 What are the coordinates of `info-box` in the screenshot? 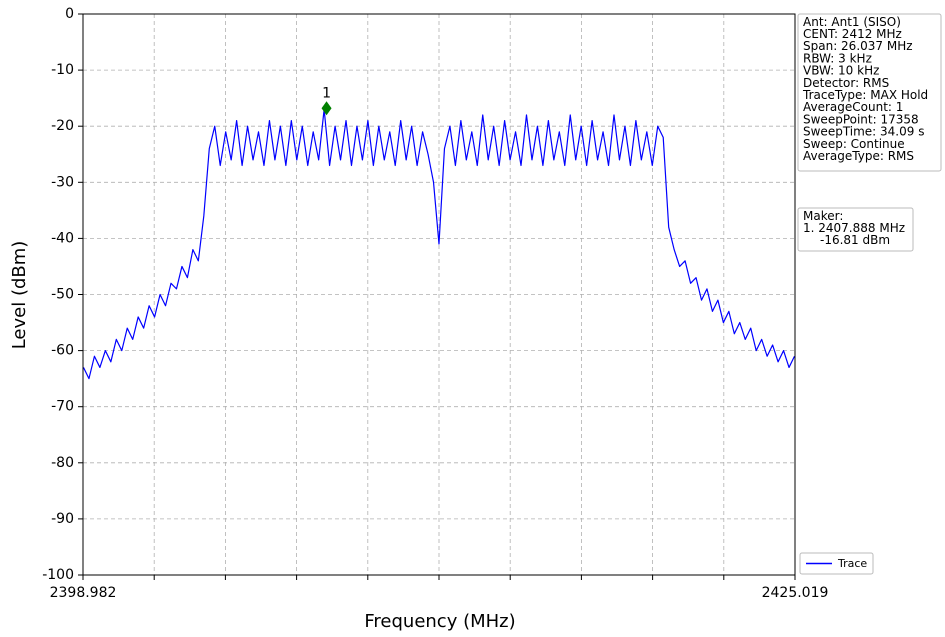 It's located at (869, 92).